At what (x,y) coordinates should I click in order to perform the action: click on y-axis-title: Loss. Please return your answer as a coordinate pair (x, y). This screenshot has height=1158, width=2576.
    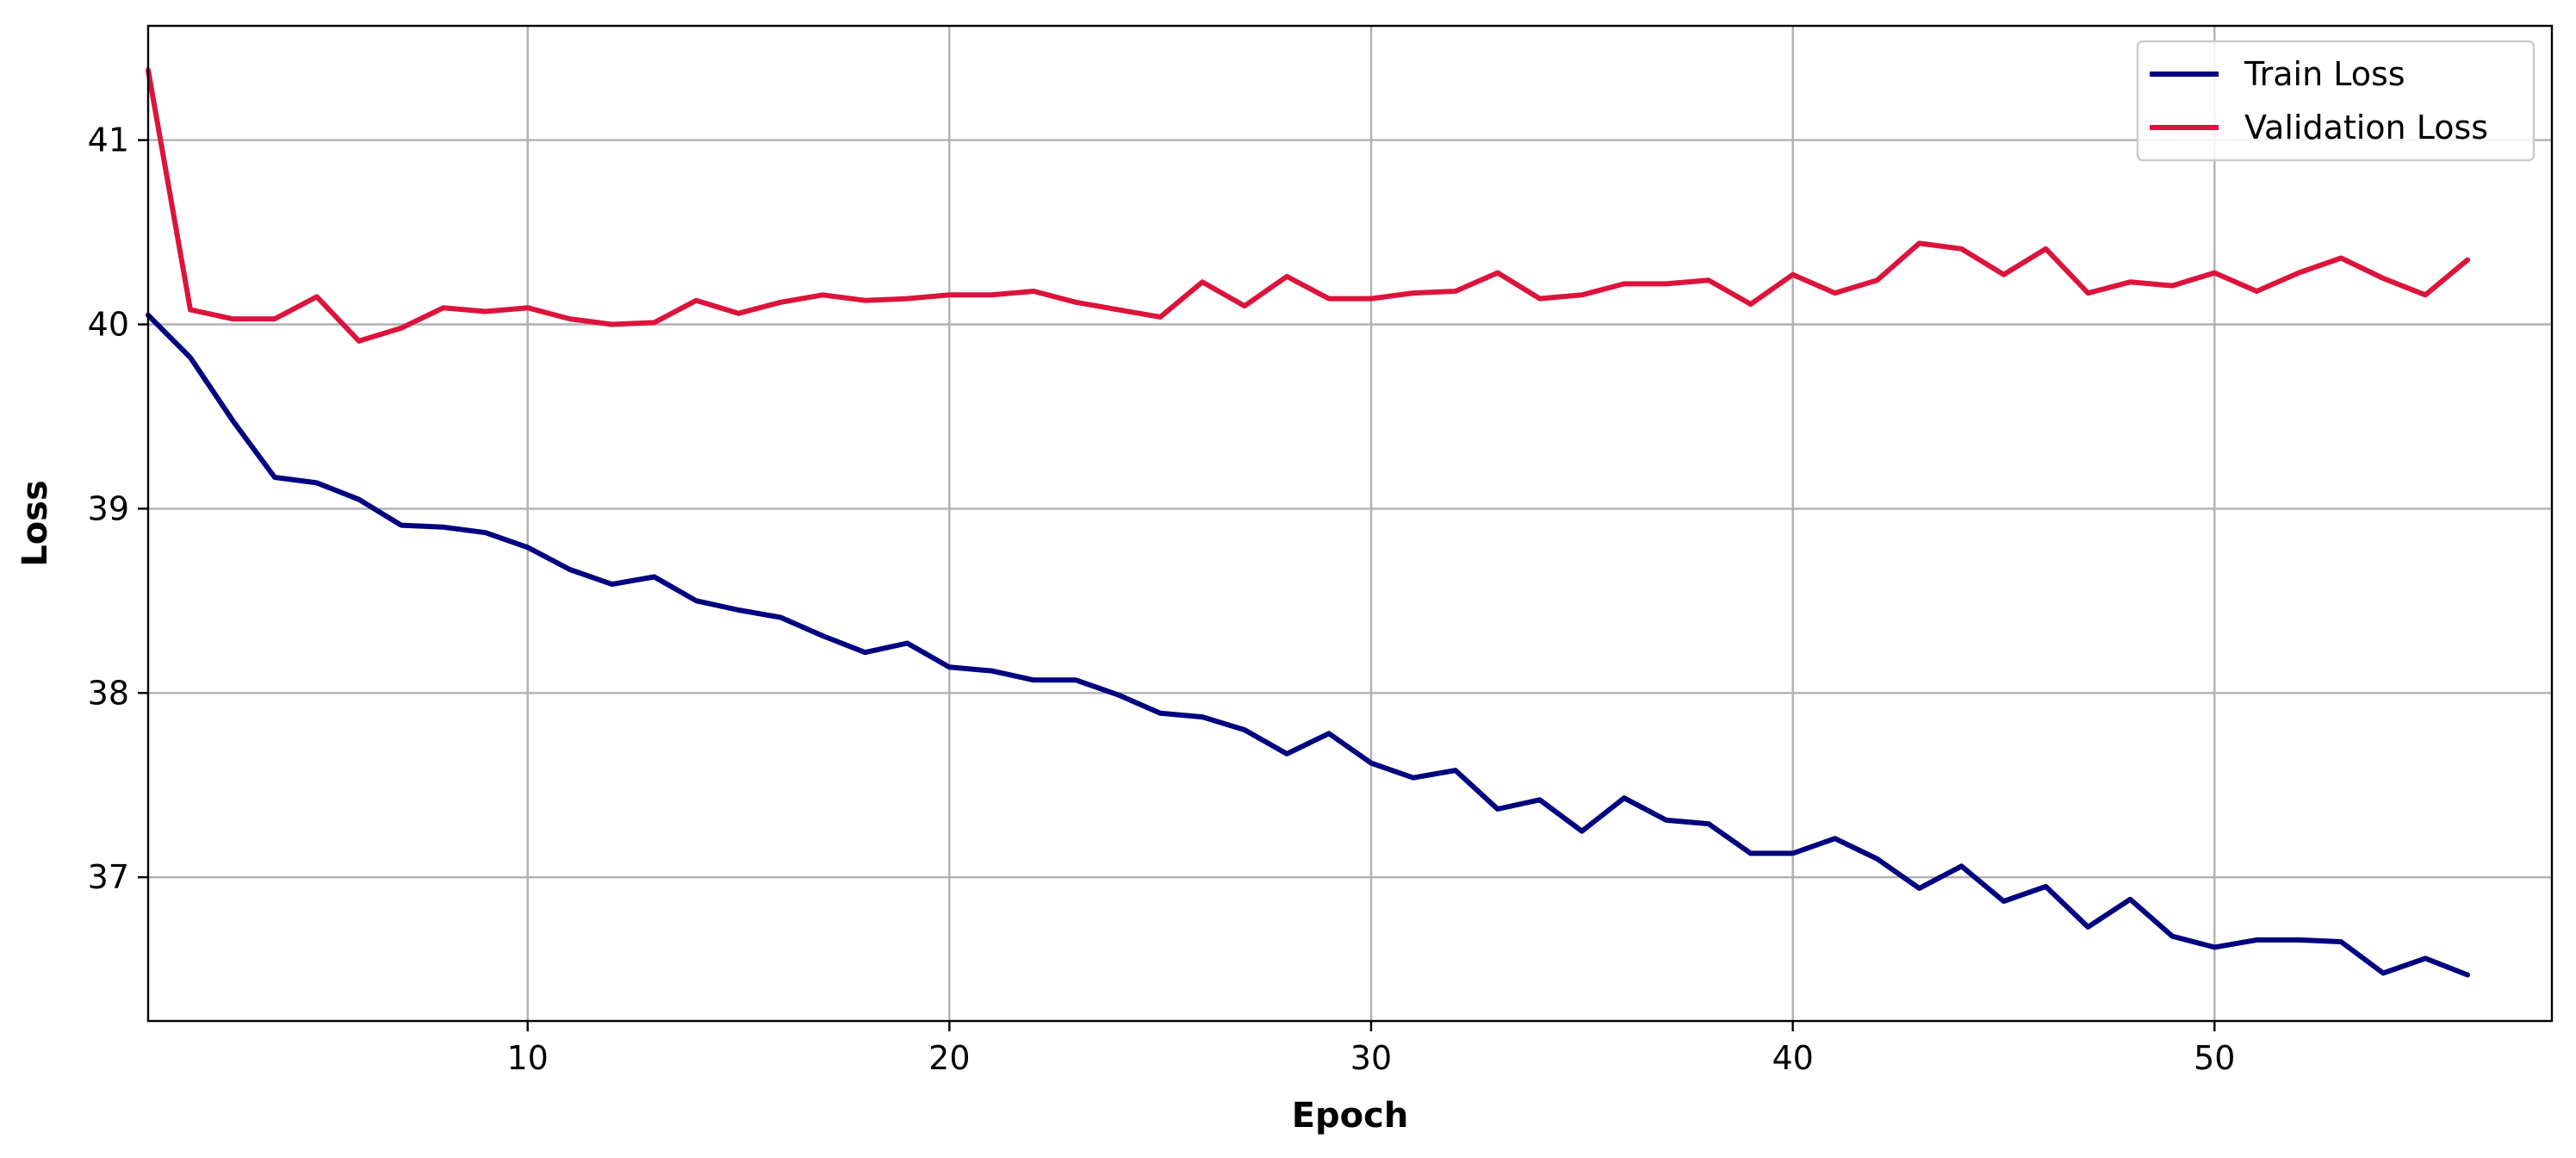
    Looking at the image, I should click on (35, 523).